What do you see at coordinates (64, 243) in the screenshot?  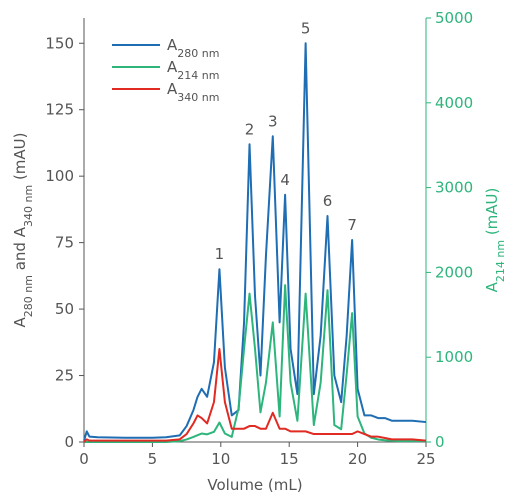 I see `y-tick-label: 75` at bounding box center [64, 243].